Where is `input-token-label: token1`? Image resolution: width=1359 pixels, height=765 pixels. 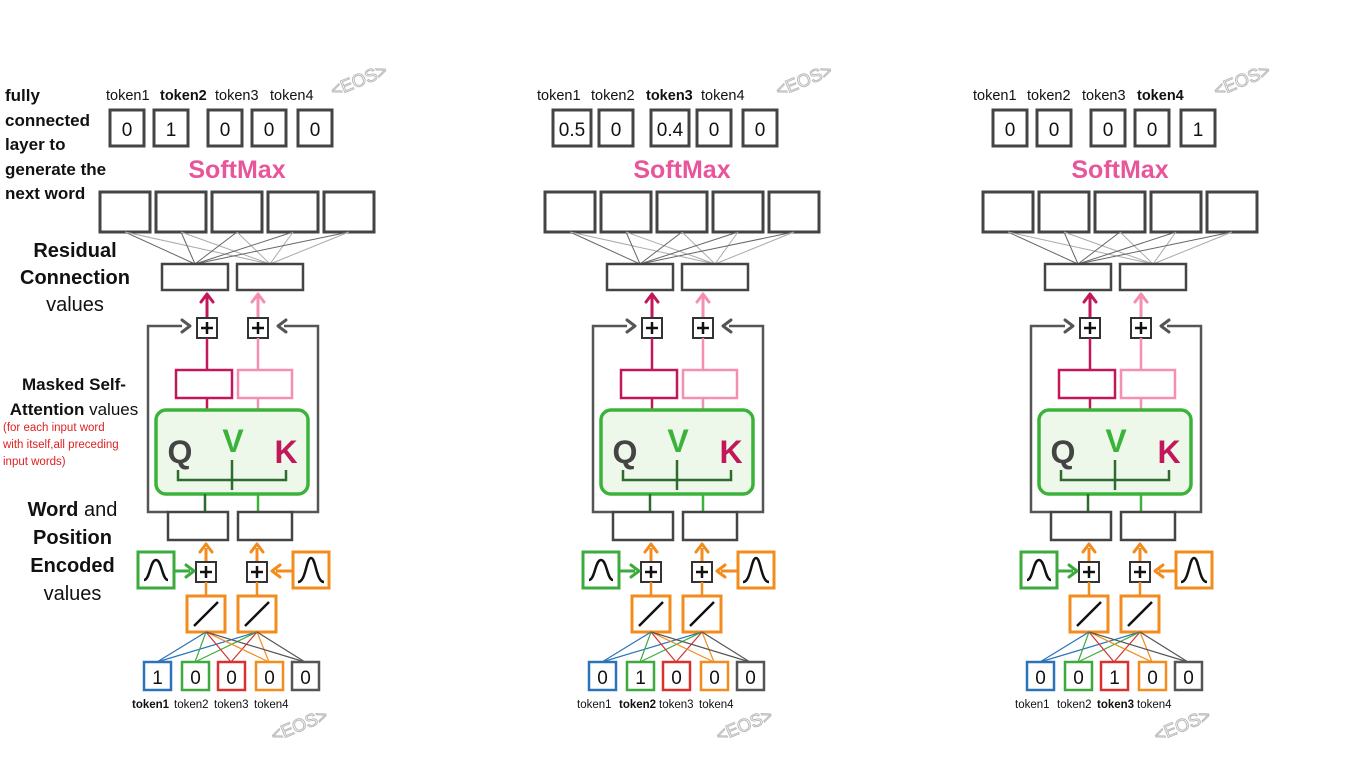
input-token-label: token1 is located at coordinates (594, 705).